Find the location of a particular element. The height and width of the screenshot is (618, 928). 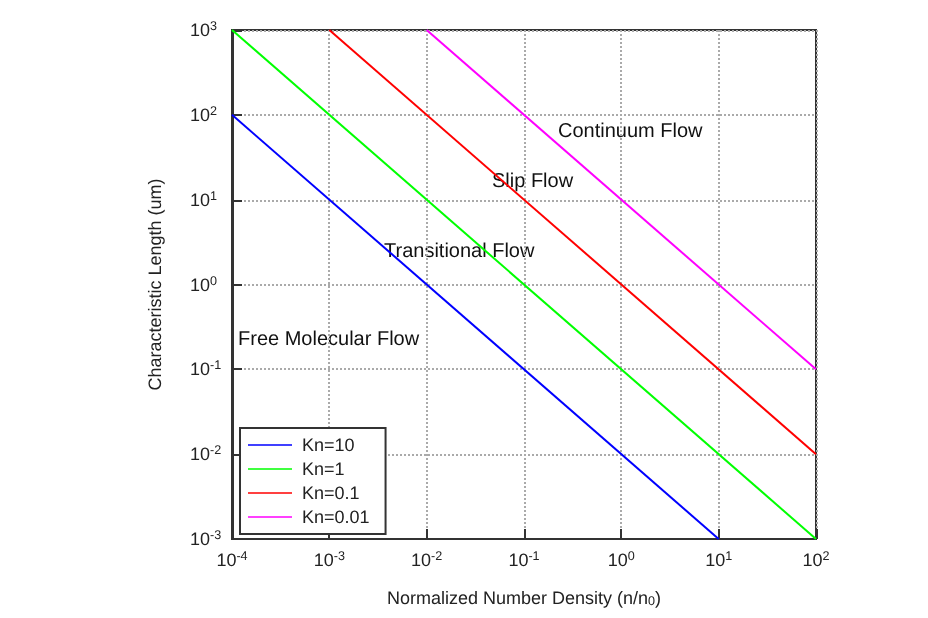

y-axis-title: Characteristic Length (um) is located at coordinates (155, 284).